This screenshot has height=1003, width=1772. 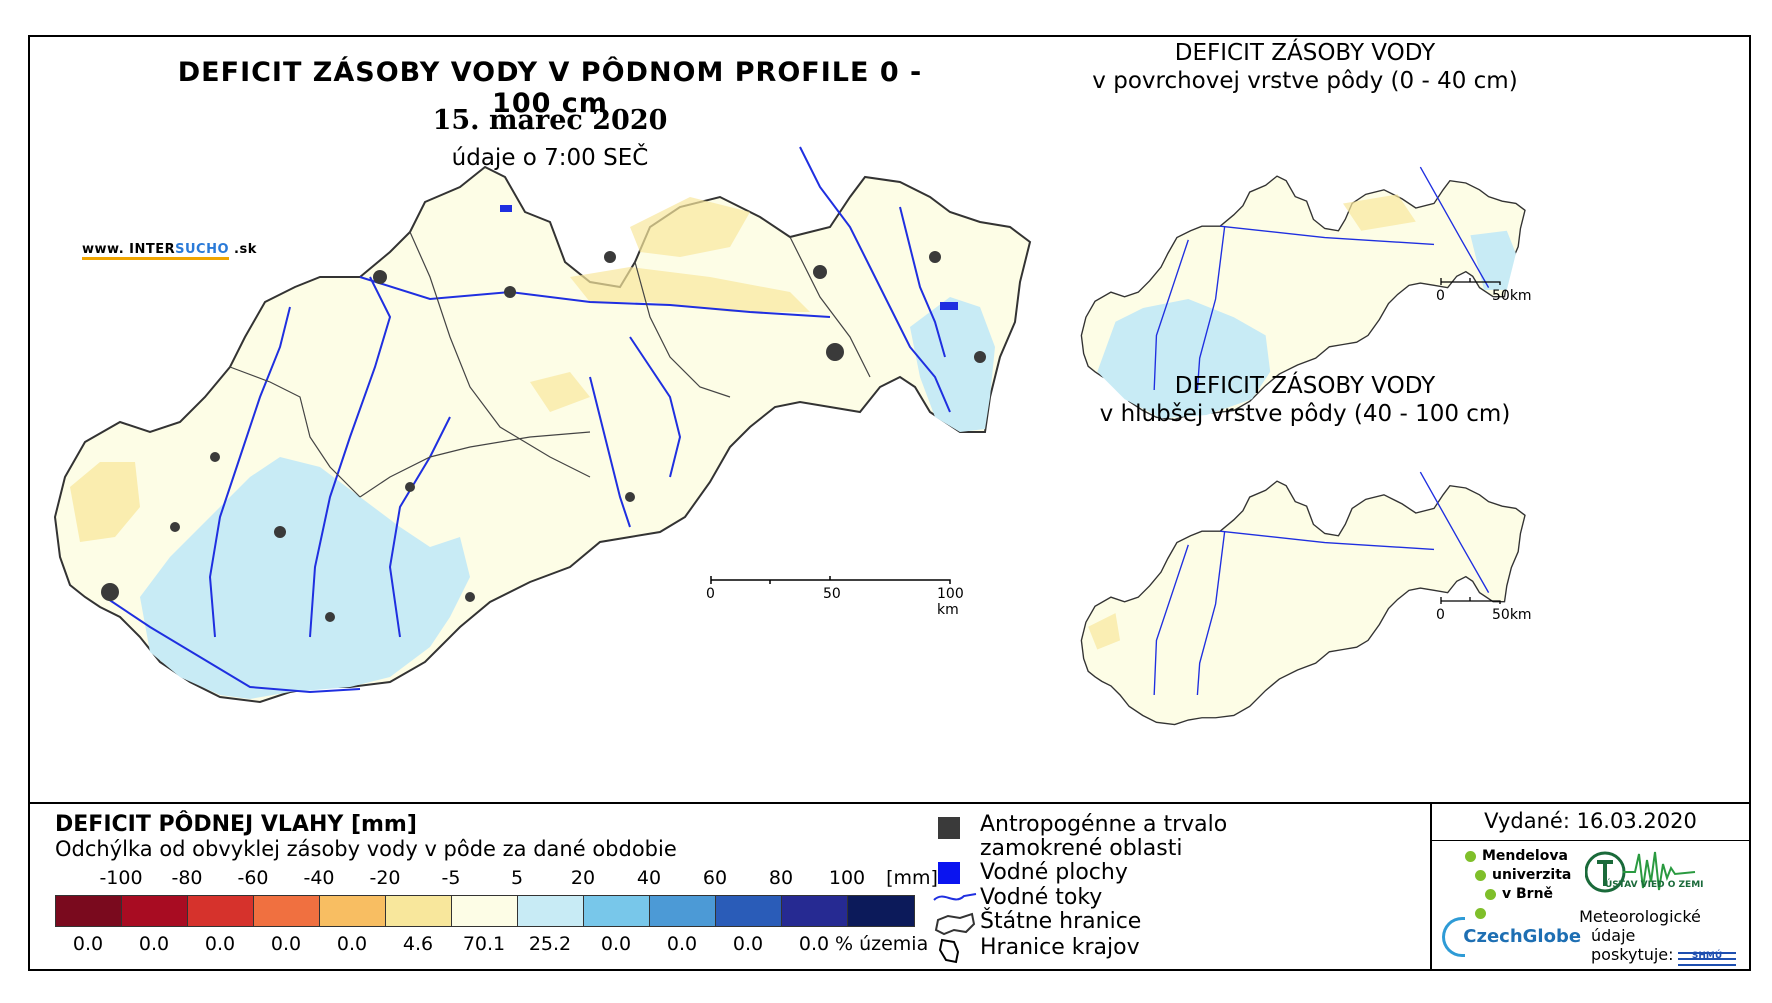 I want to click on issued-date: Vydané: 16.03.2020, so click(x=1590, y=821).